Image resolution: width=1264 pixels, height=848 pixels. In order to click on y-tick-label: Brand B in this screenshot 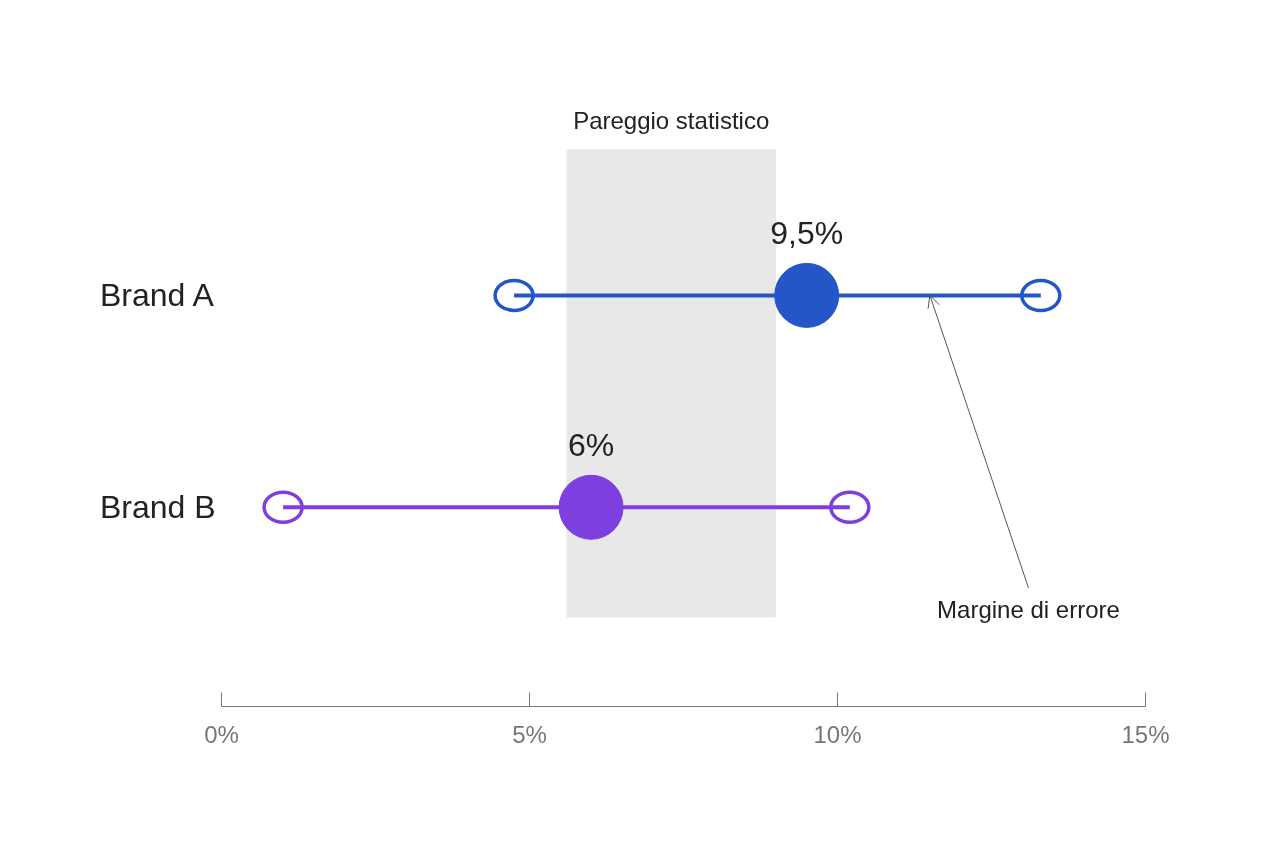, I will do `click(157, 507)`.